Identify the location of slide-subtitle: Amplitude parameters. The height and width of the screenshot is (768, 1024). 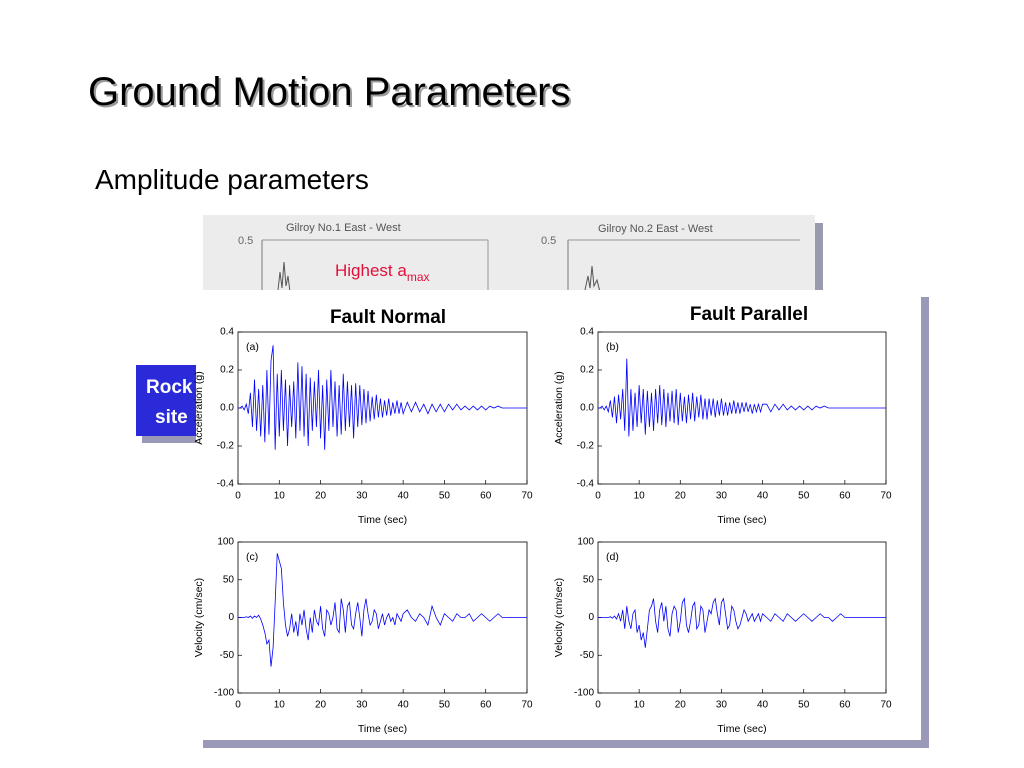
(232, 179).